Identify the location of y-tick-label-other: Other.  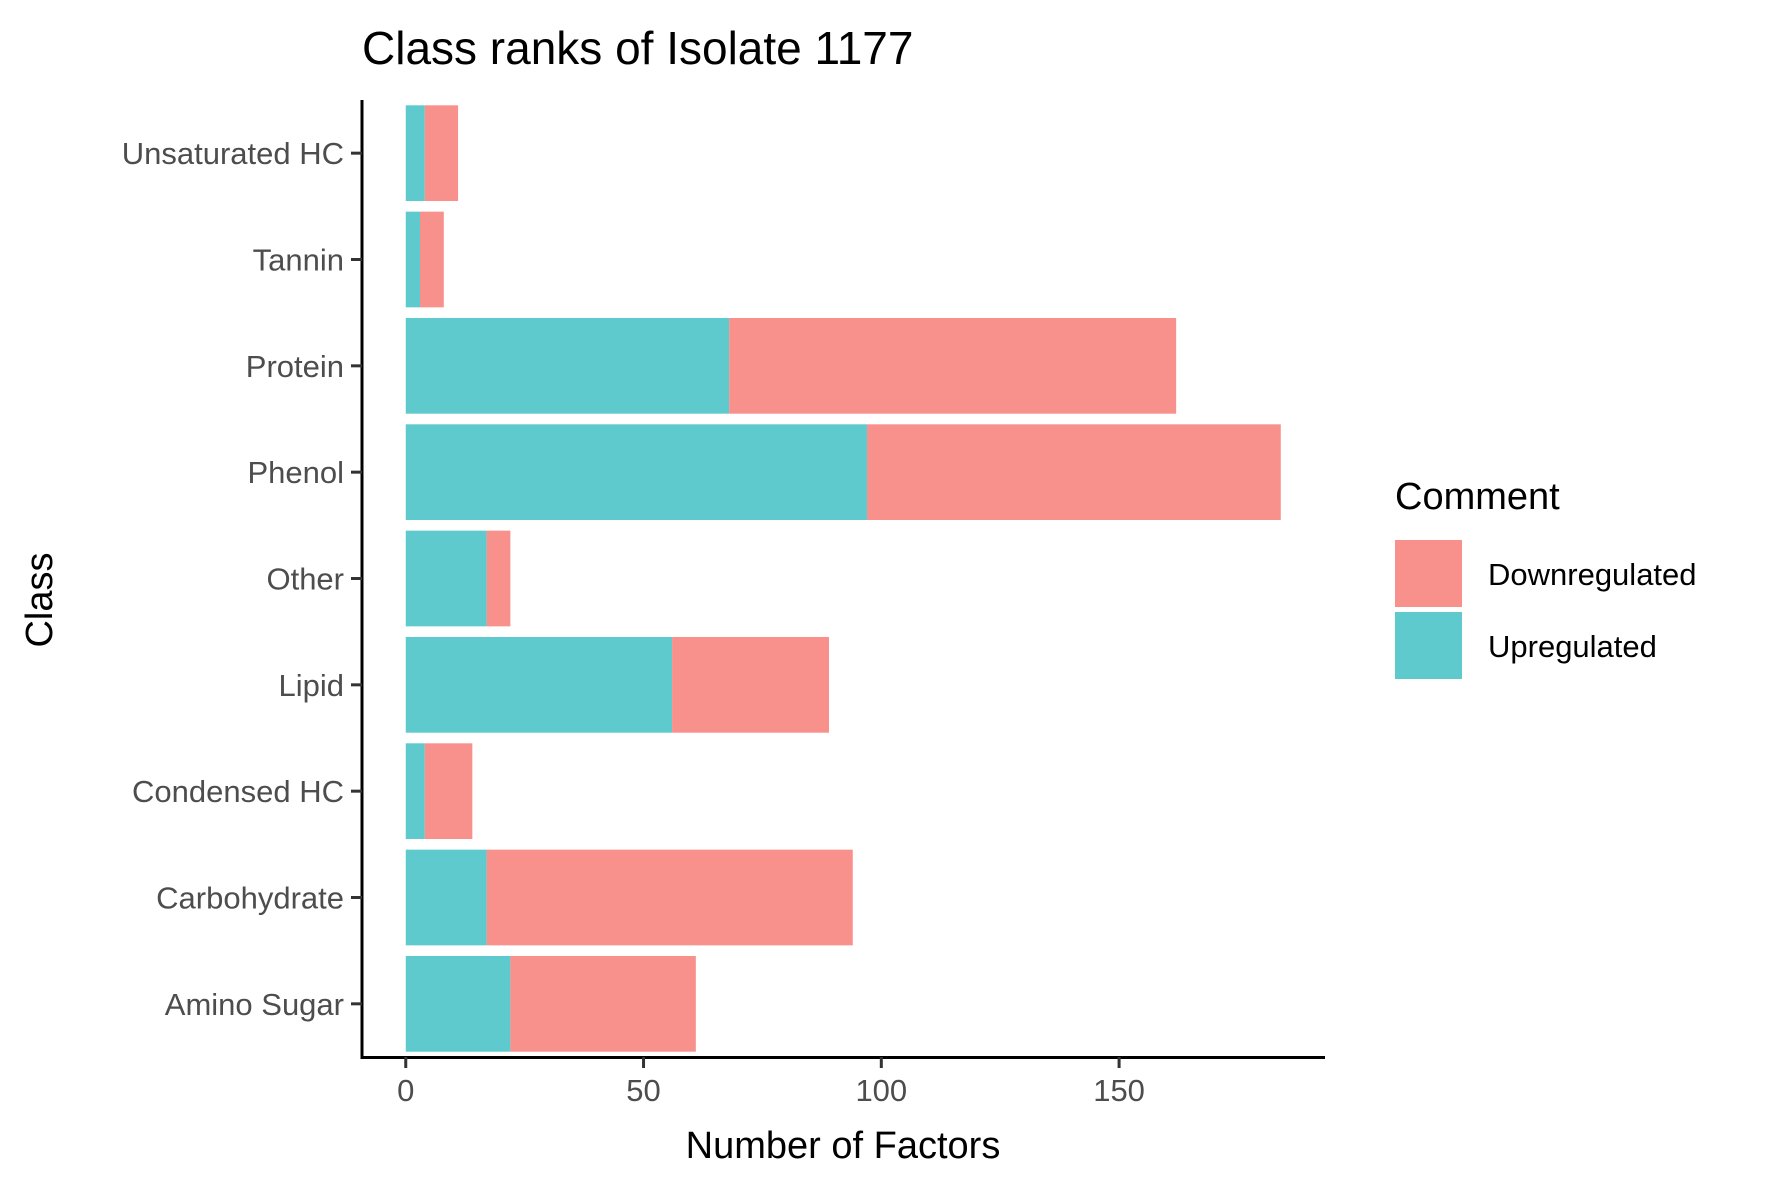
(305, 579).